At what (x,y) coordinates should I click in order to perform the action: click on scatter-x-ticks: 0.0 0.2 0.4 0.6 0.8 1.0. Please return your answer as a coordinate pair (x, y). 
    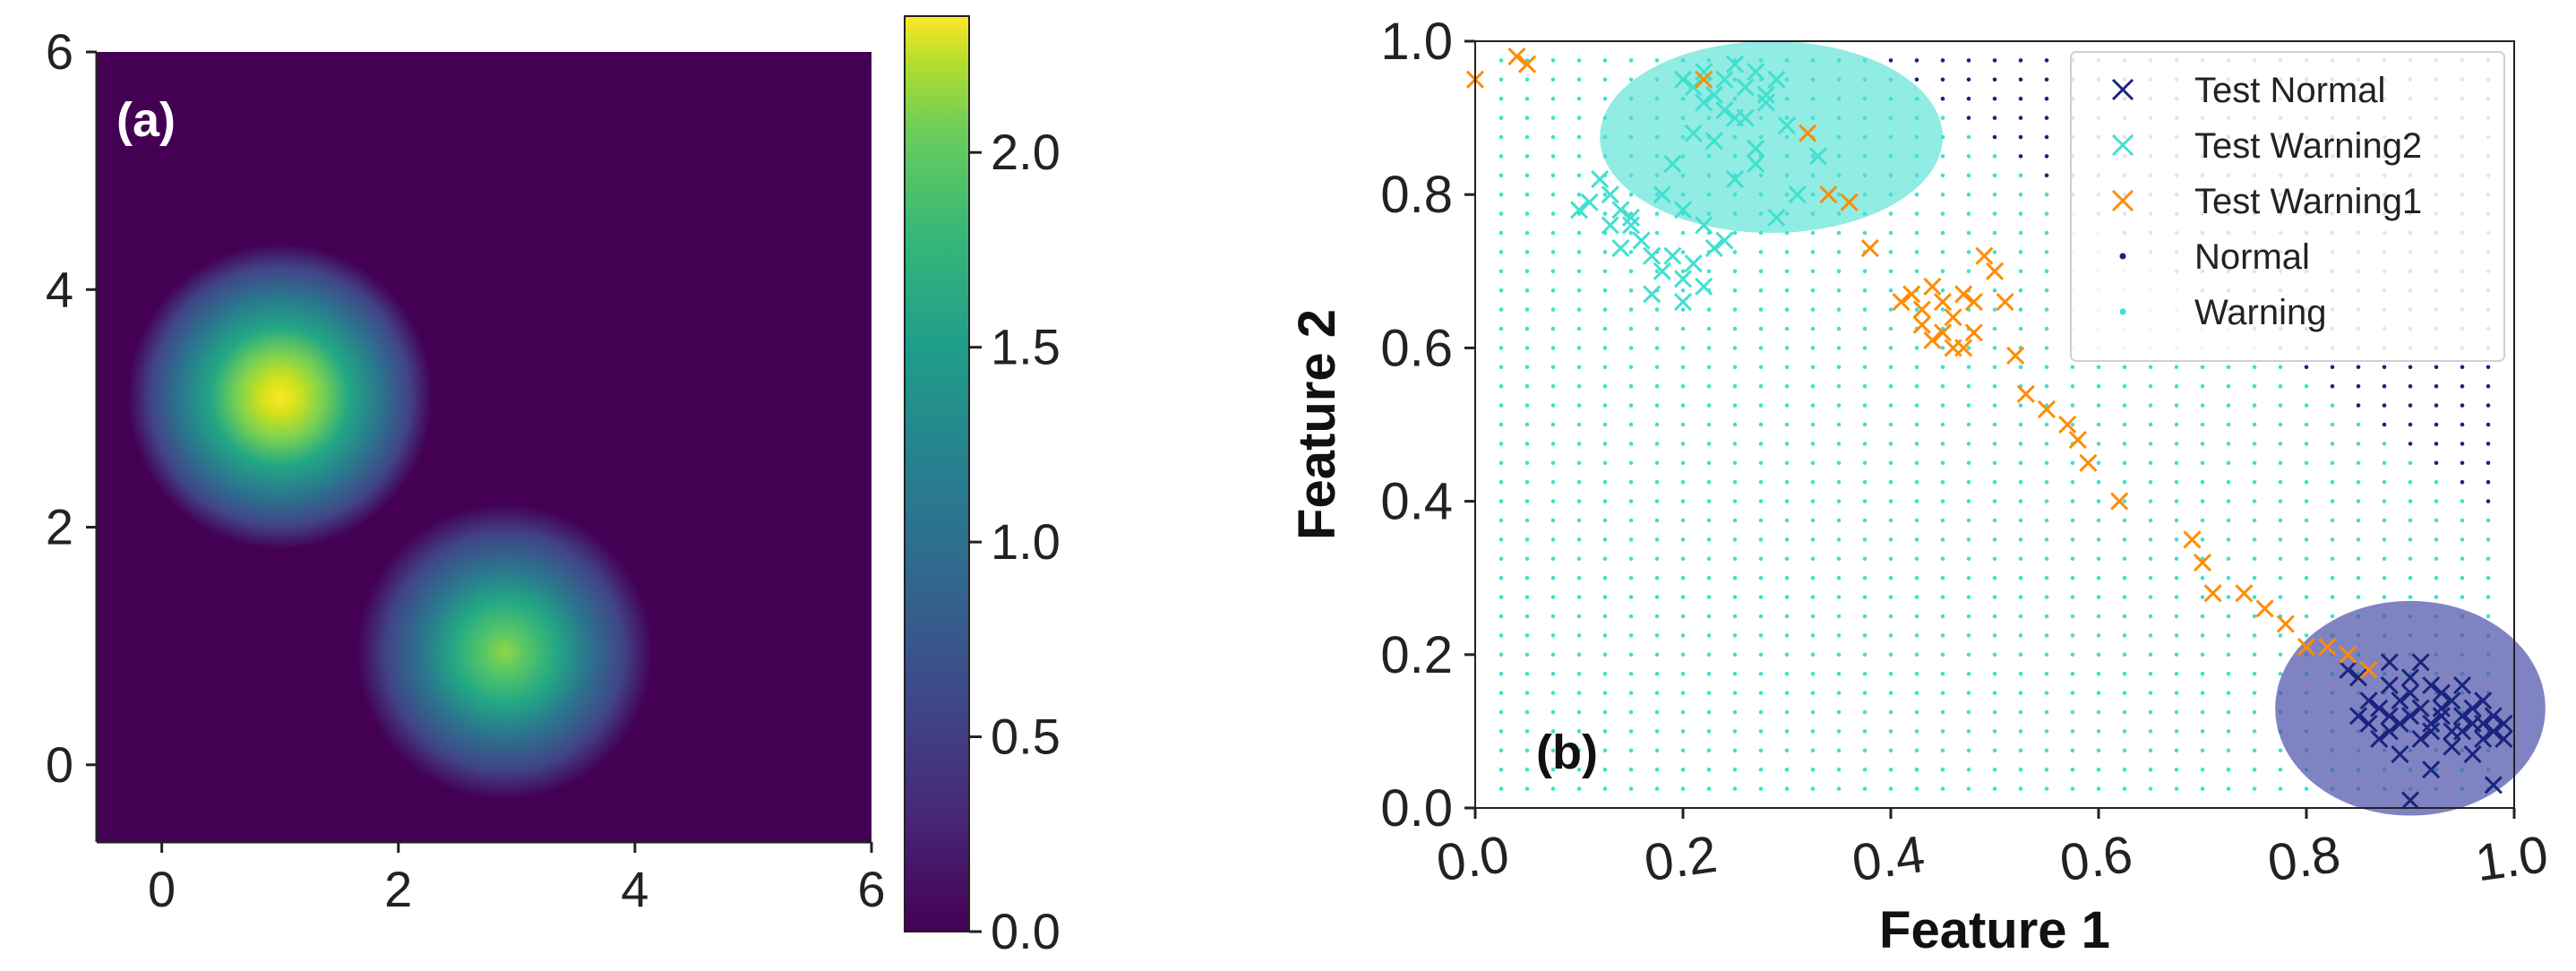
    Looking at the image, I should click on (1992, 850).